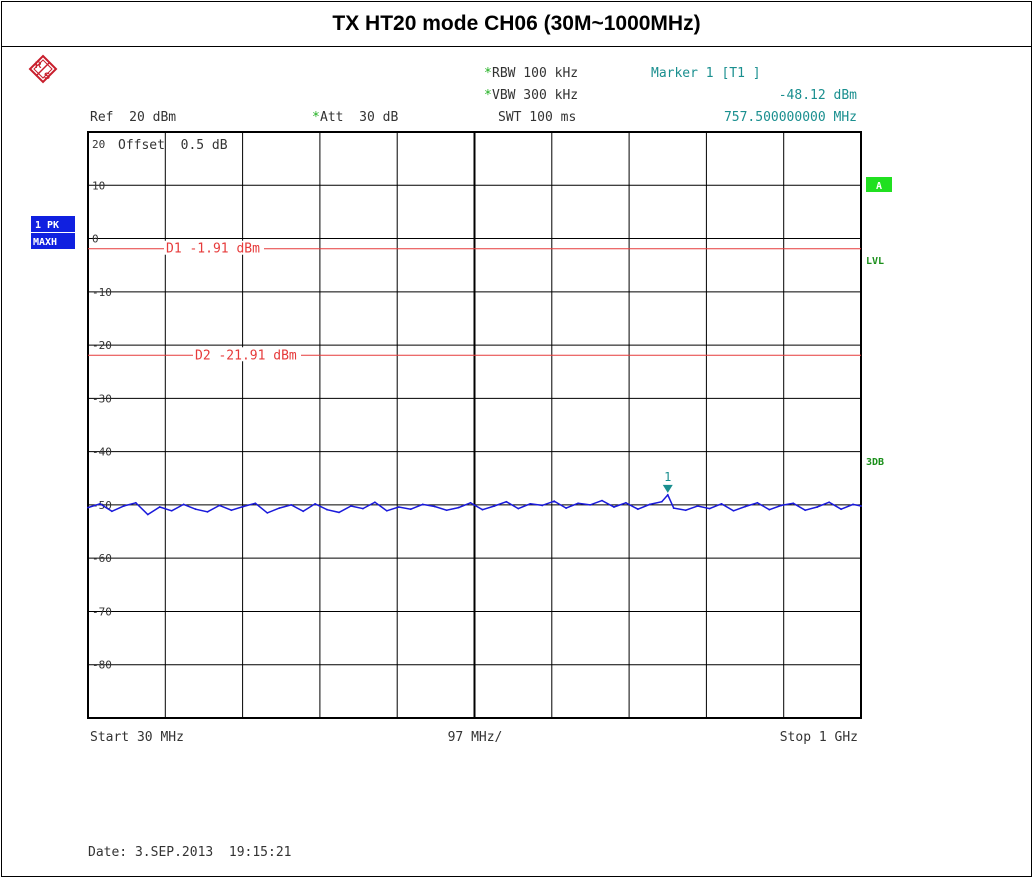 The height and width of the screenshot is (879, 1035). What do you see at coordinates (667, 477) in the screenshot?
I see `marker-label: 1` at bounding box center [667, 477].